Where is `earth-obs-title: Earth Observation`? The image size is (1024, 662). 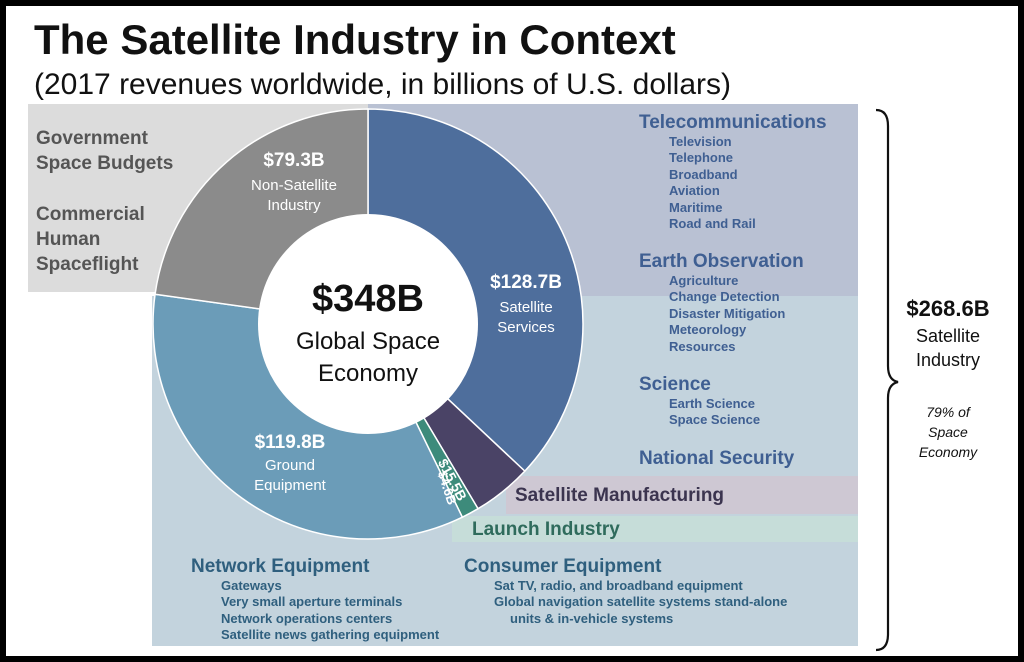
earth-obs-title: Earth Observation is located at coordinates (721, 261).